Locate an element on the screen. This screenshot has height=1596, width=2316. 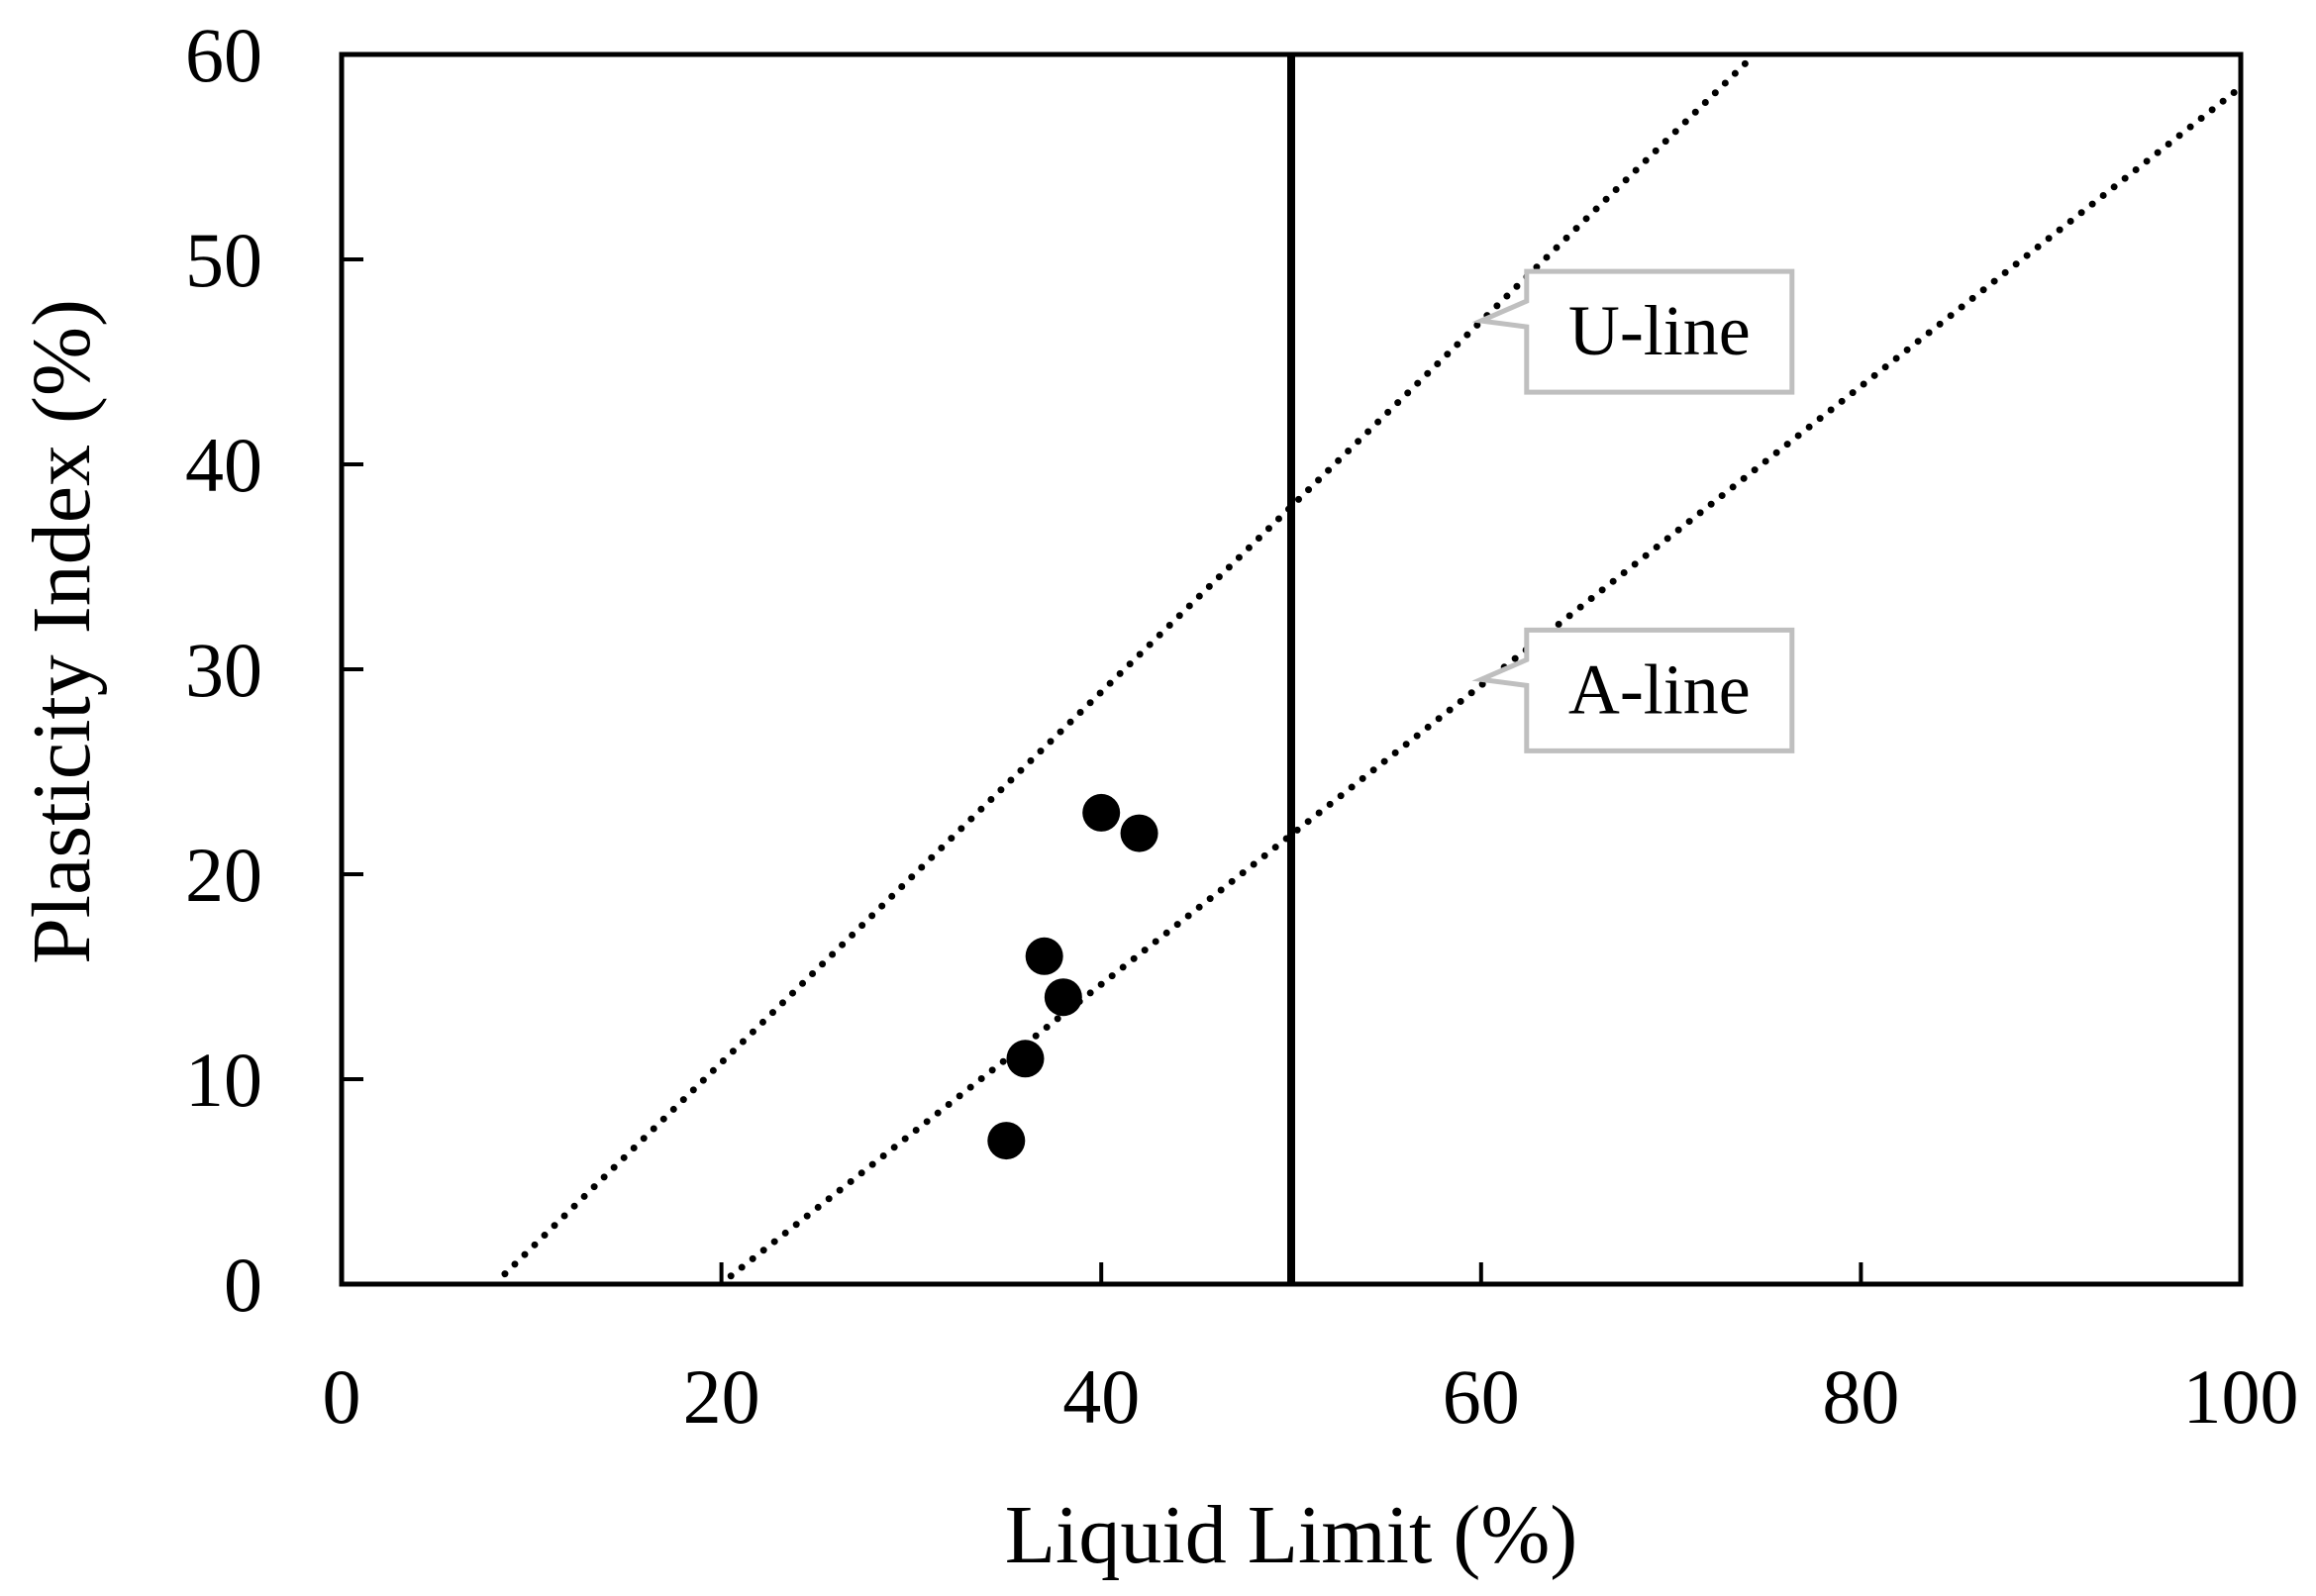
a-line-callout: A-line is located at coordinates (1633, 690).